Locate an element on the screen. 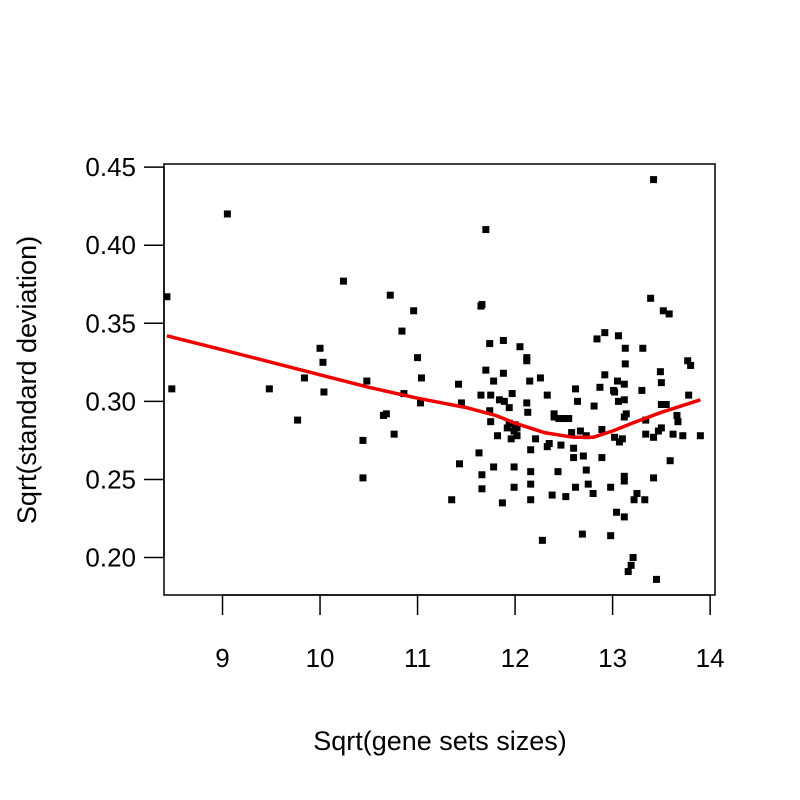  x-tick-label: 12 is located at coordinates (515, 658).